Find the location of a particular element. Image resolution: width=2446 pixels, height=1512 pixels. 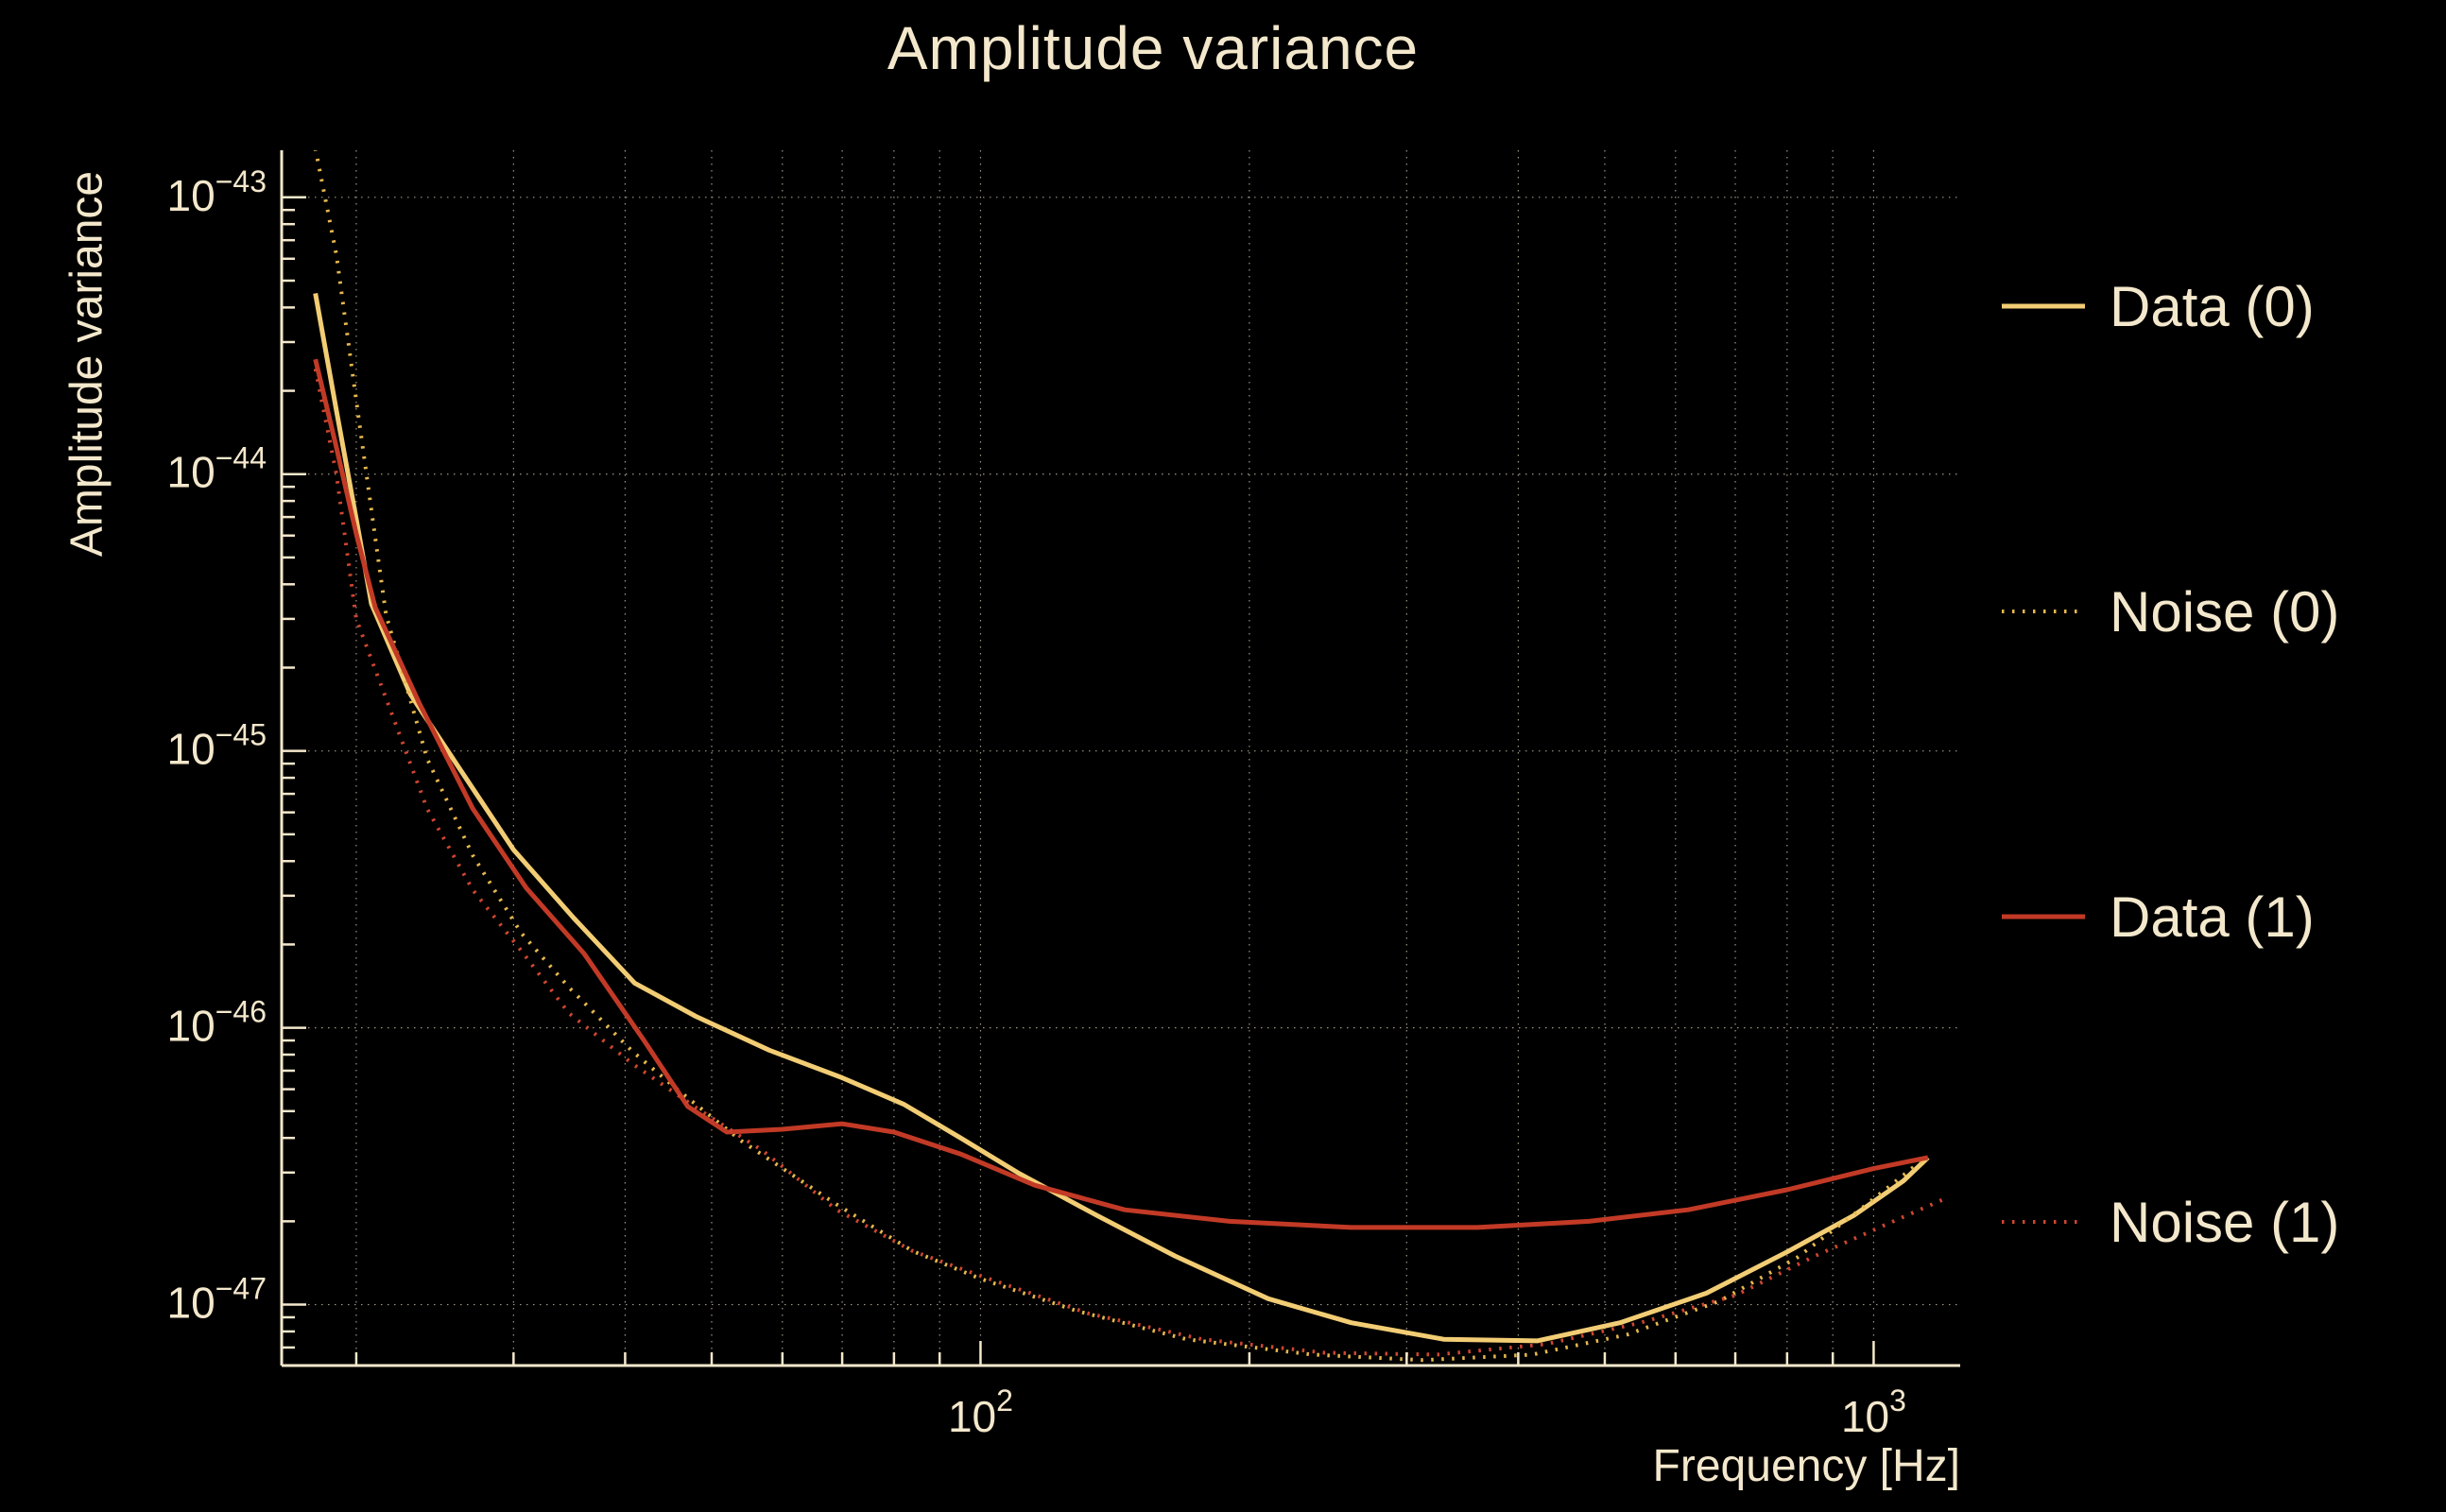

y-tick-label: 10−44 is located at coordinates (217, 469).